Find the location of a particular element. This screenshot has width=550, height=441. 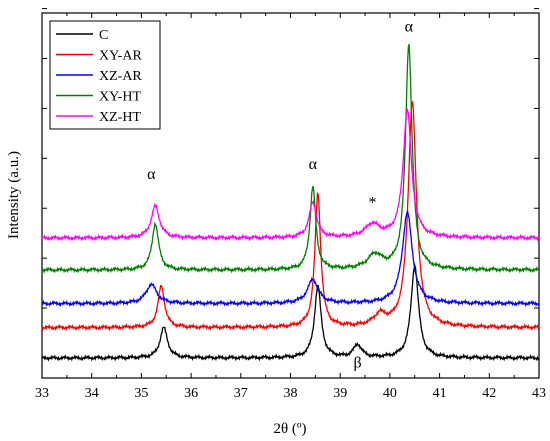

legend-label: XY-HT is located at coordinates (120, 97).